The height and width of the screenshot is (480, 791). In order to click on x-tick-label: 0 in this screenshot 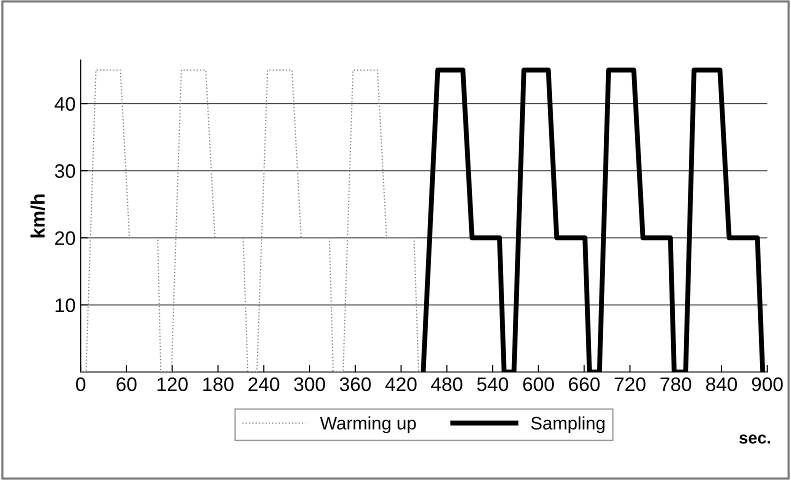, I will do `click(81, 384)`.